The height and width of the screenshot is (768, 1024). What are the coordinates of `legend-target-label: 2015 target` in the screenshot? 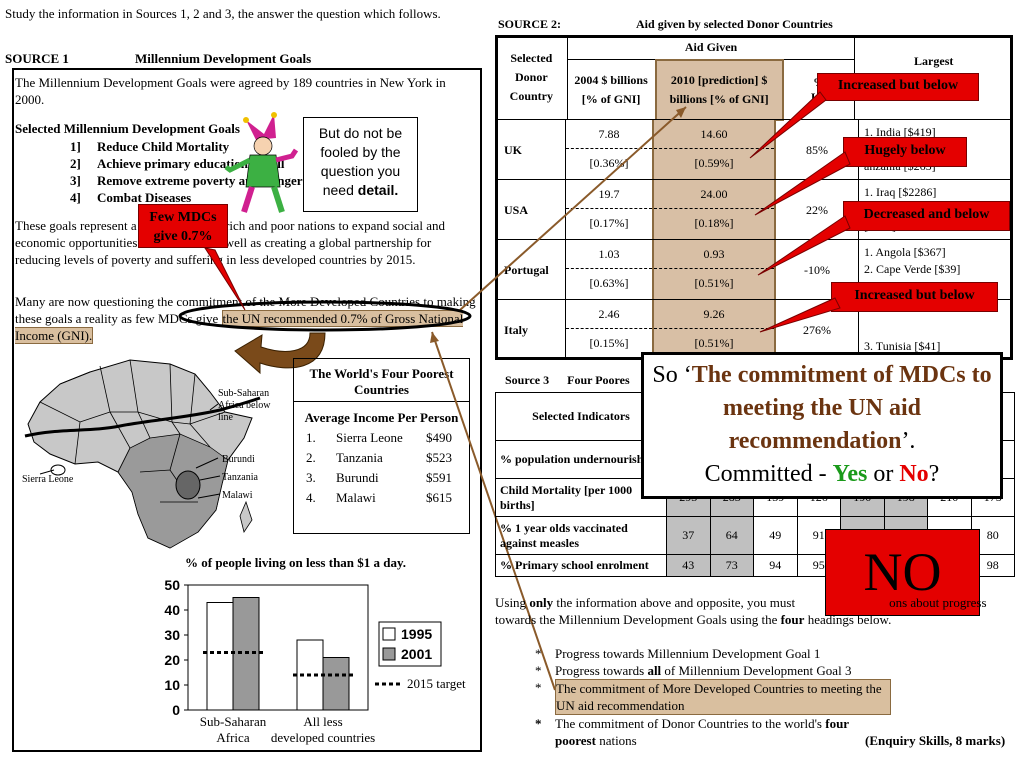 It's located at (436, 683).